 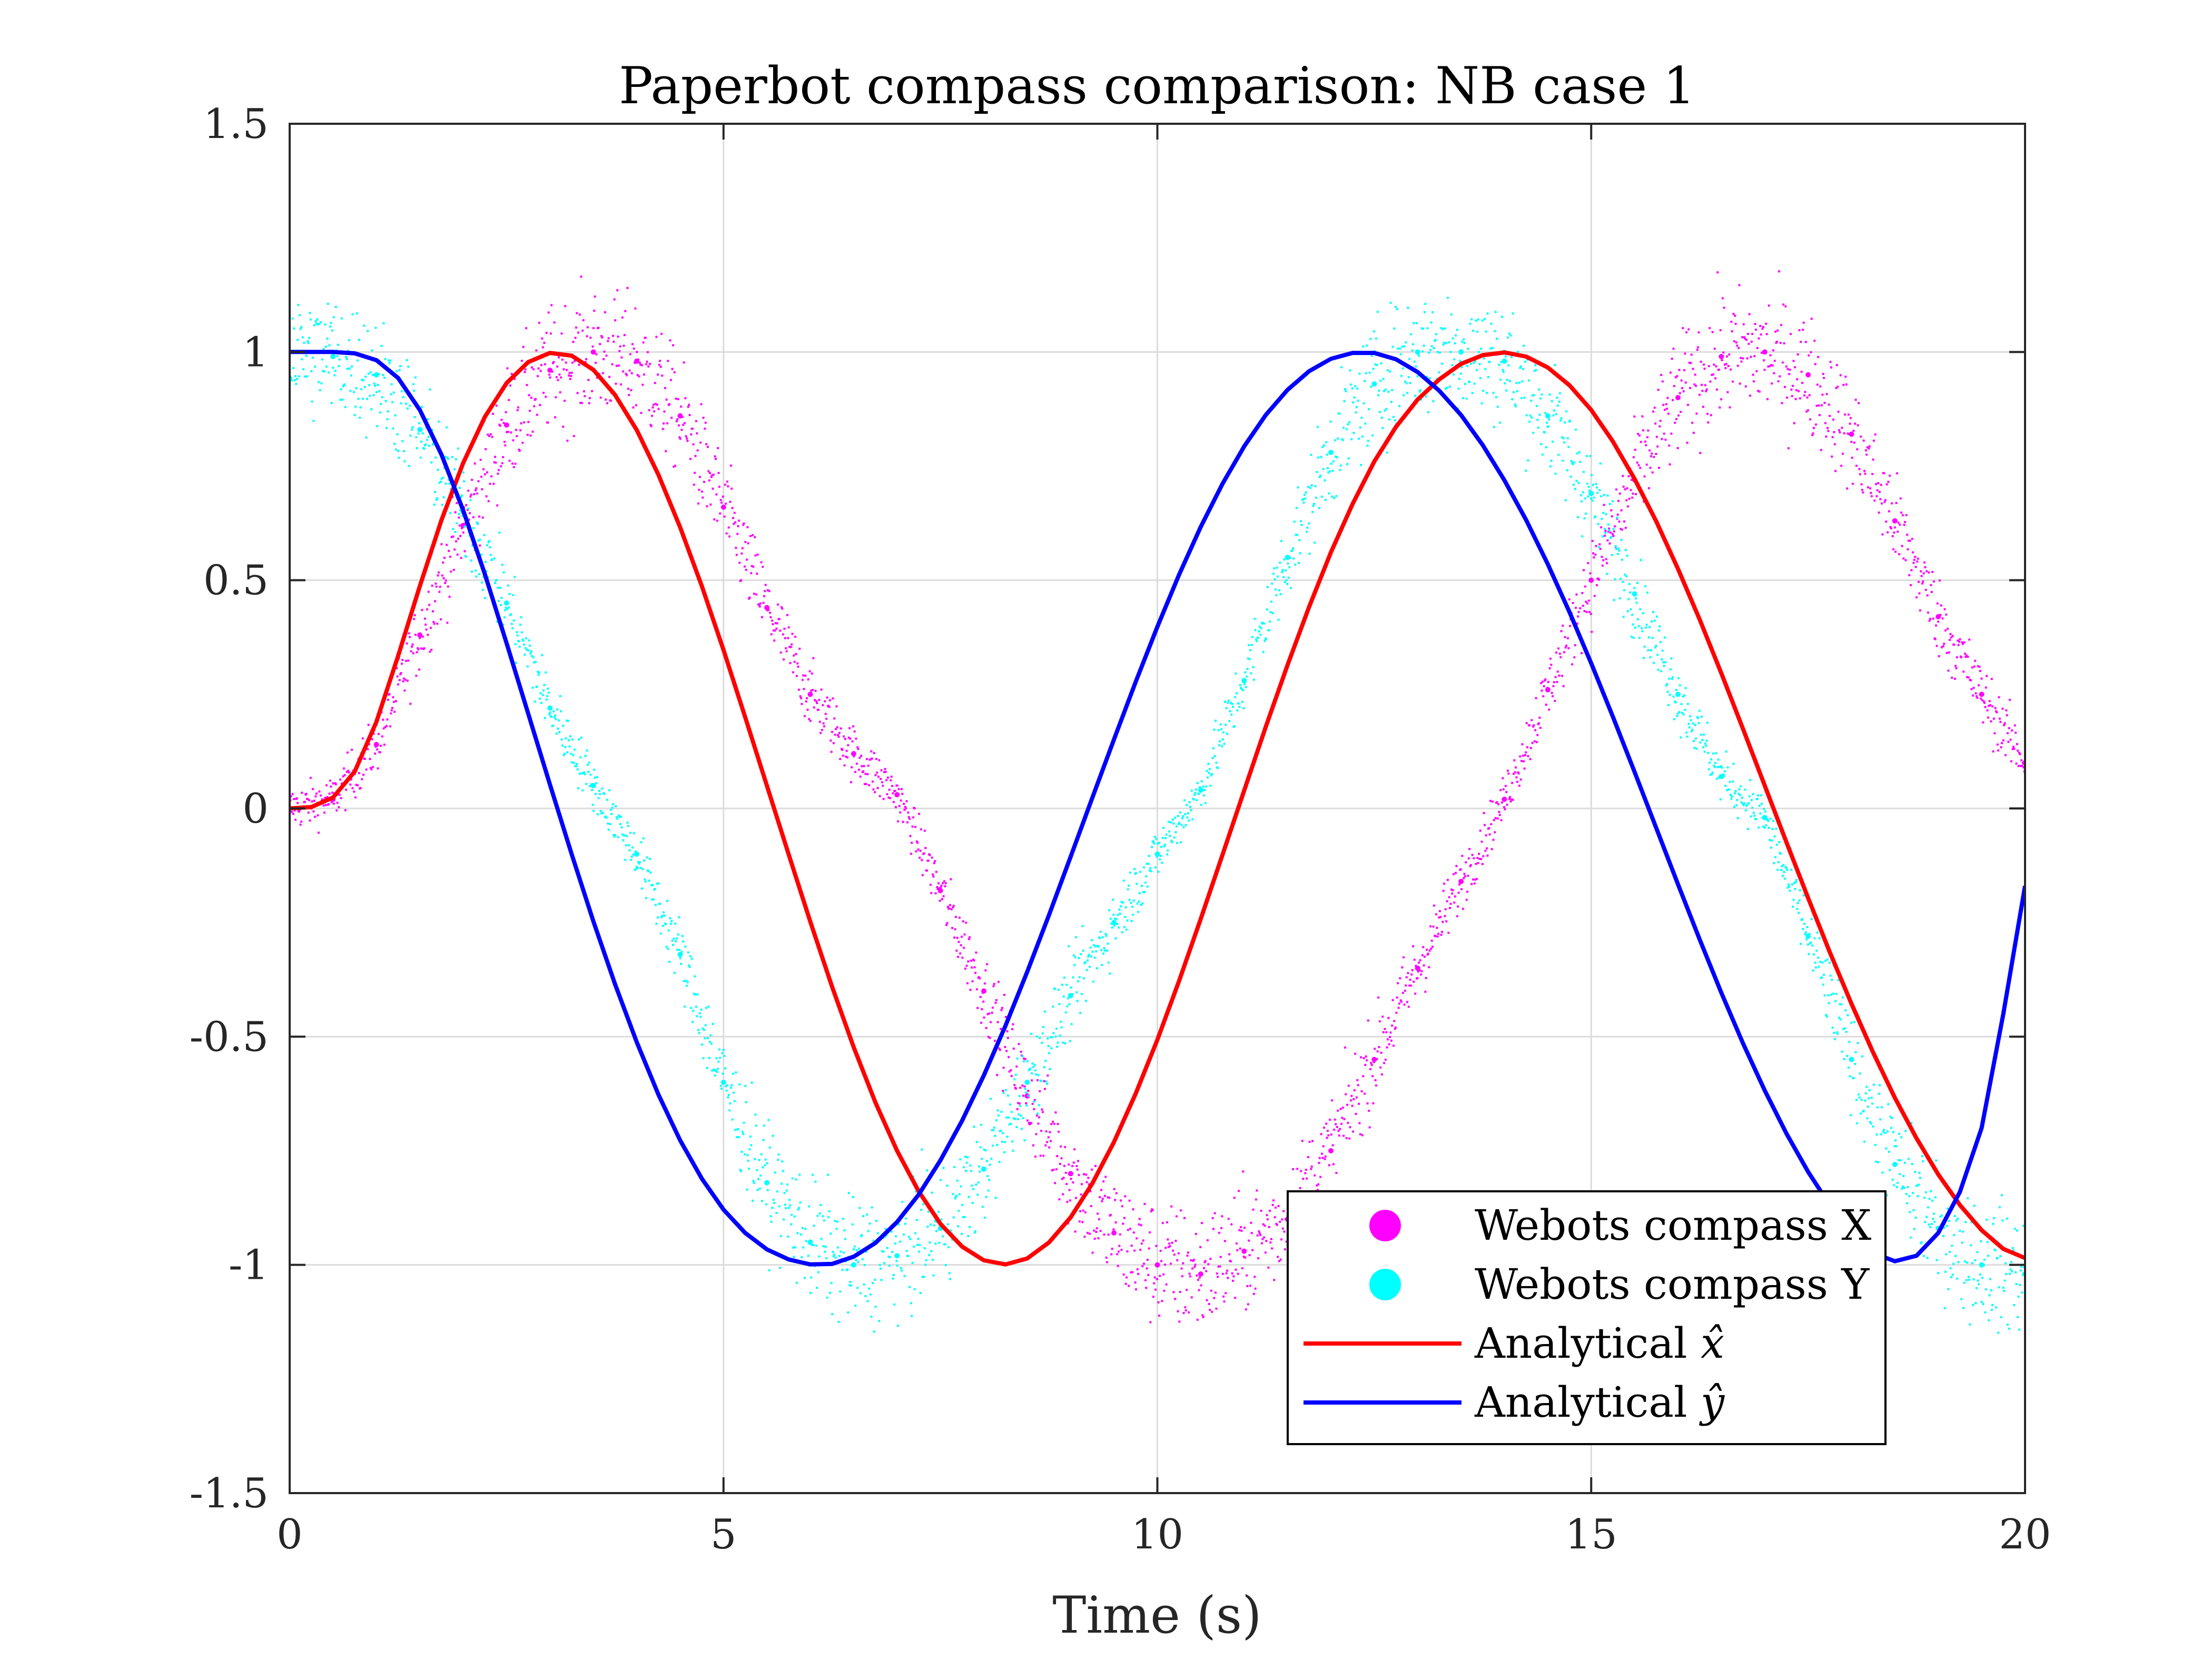 What do you see at coordinates (1599, 1343) in the screenshot?
I see `legend-label: Analytical x̂` at bounding box center [1599, 1343].